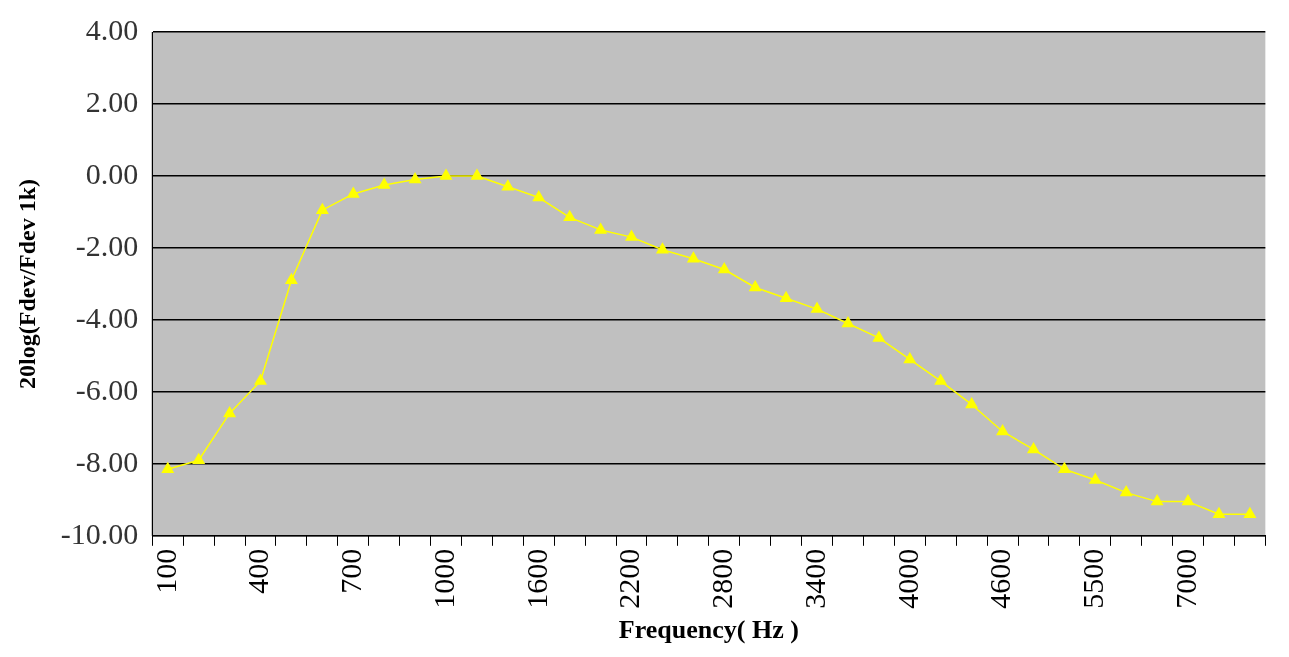 Image resolution: width=1289 pixels, height=657 pixels. I want to click on x-tick-label: 2200, so click(629, 578).